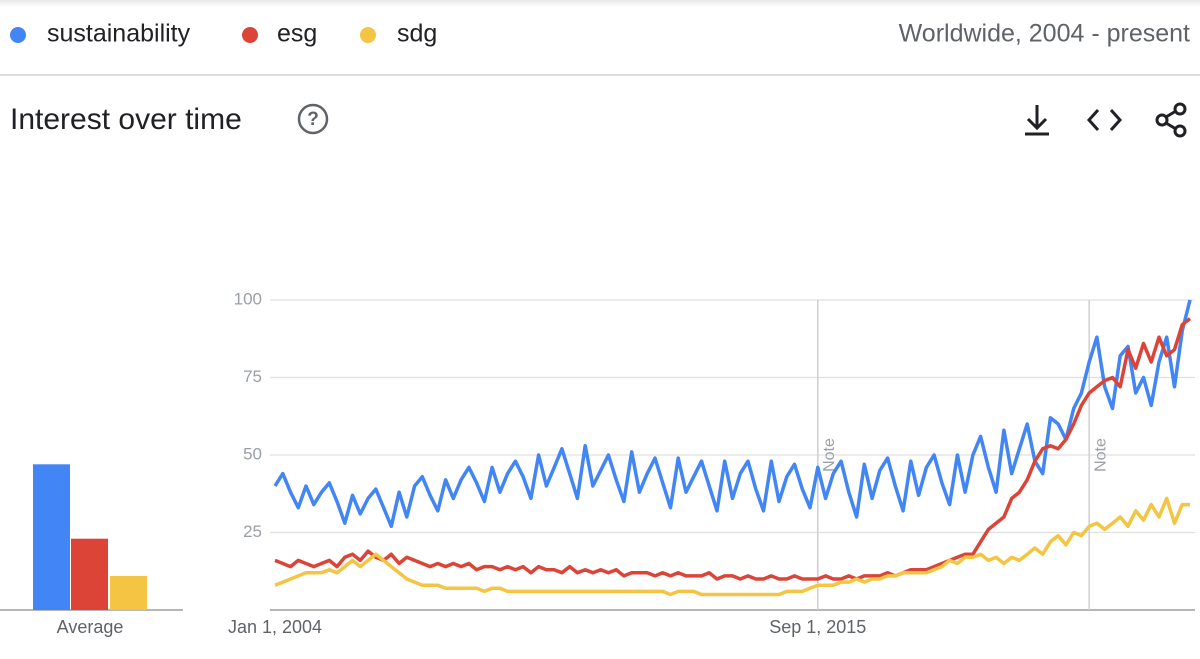  What do you see at coordinates (600, 5) in the screenshot?
I see `header-shadow` at bounding box center [600, 5].